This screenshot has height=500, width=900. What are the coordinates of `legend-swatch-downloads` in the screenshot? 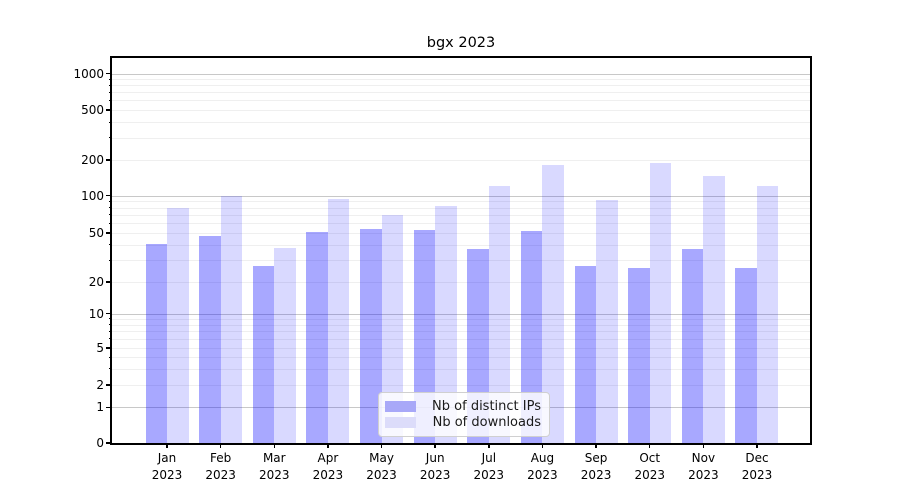 It's located at (400, 423).